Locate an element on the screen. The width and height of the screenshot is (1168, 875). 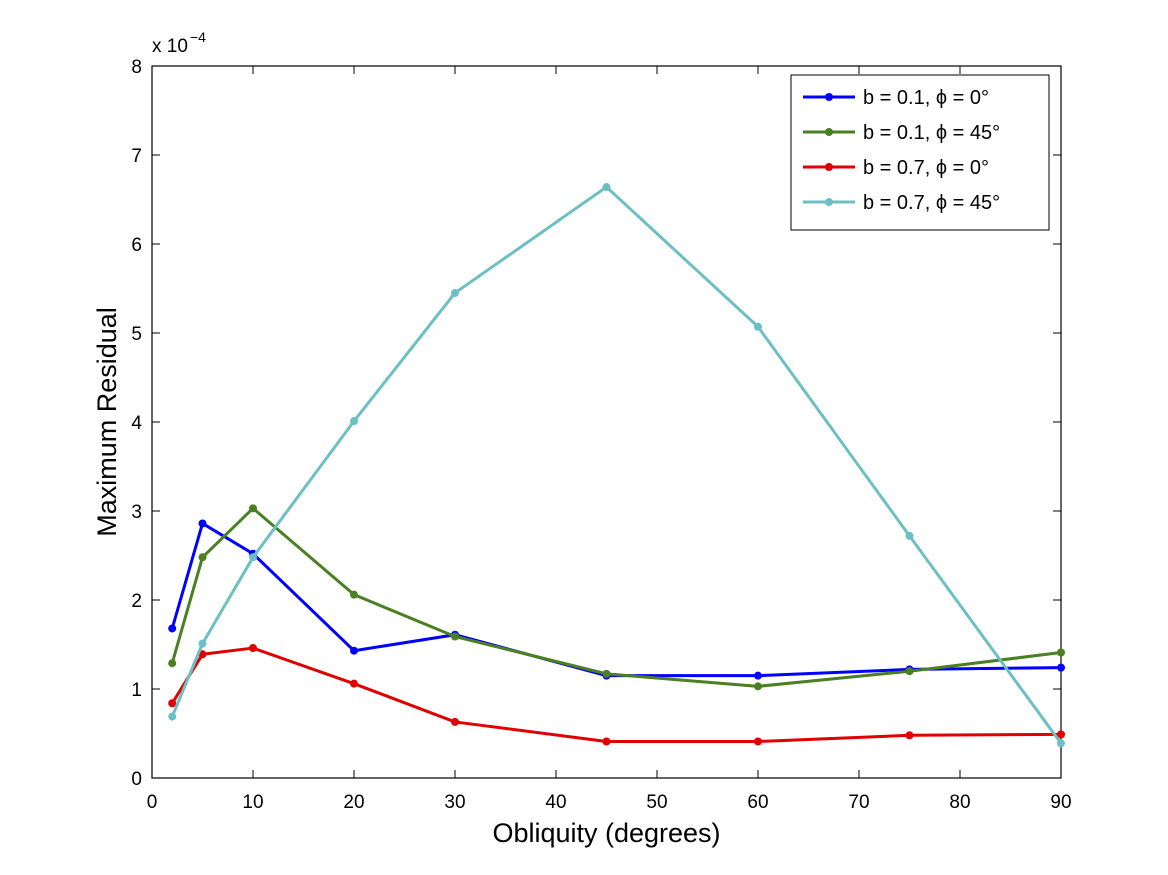
legend-box is located at coordinates (920, 152).